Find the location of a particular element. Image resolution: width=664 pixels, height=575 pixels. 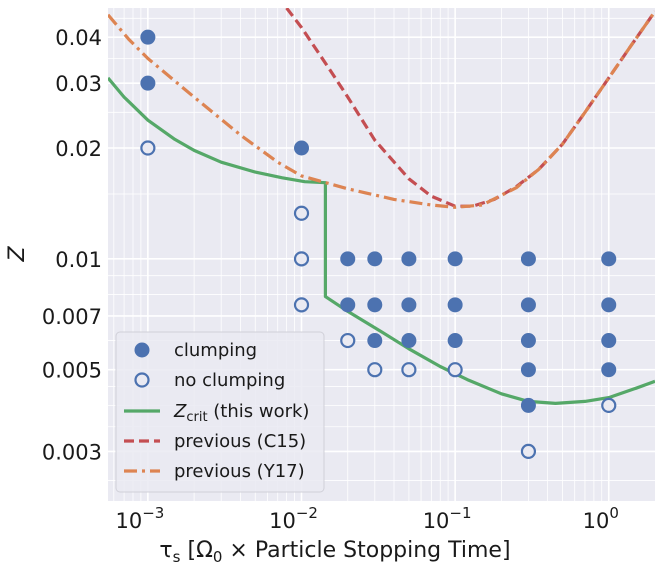

legend-label: previous (C15) is located at coordinates (240, 441).